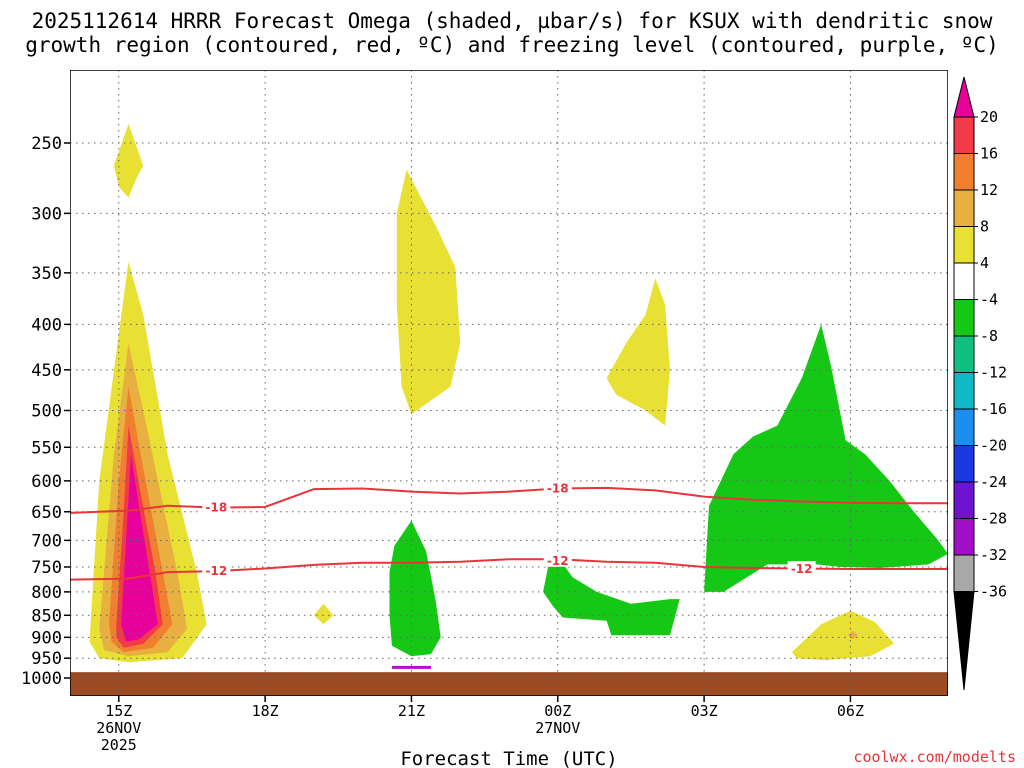 This screenshot has width=1024, height=768. Describe the element at coordinates (989, 336) in the screenshot. I see `colorbar-label-6: -8` at that location.